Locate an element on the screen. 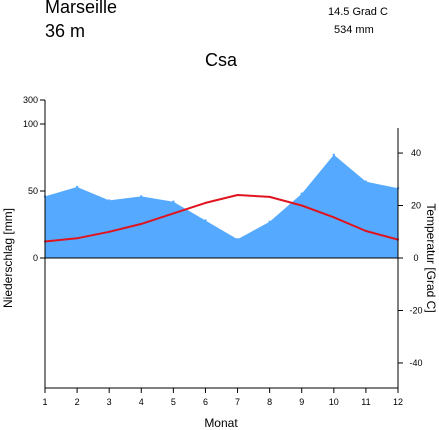 The width and height of the screenshot is (439, 430). left-tick-label: 300 is located at coordinates (30, 100).